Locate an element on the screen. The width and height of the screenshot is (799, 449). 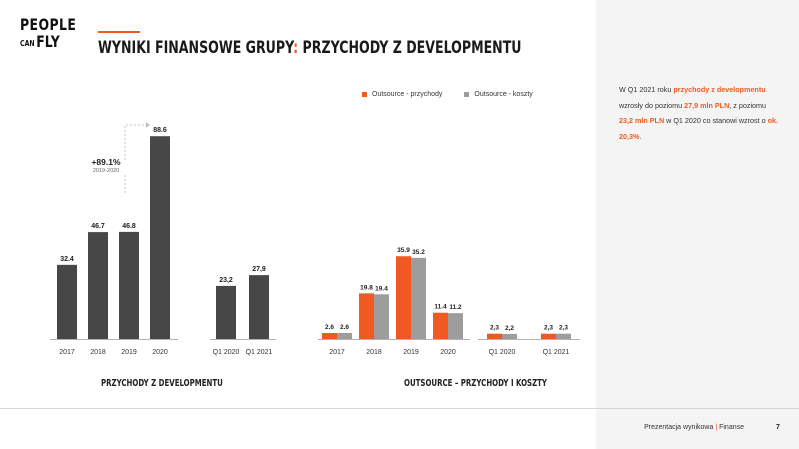
revenue-value-label-0: 2.6 is located at coordinates (329, 327).